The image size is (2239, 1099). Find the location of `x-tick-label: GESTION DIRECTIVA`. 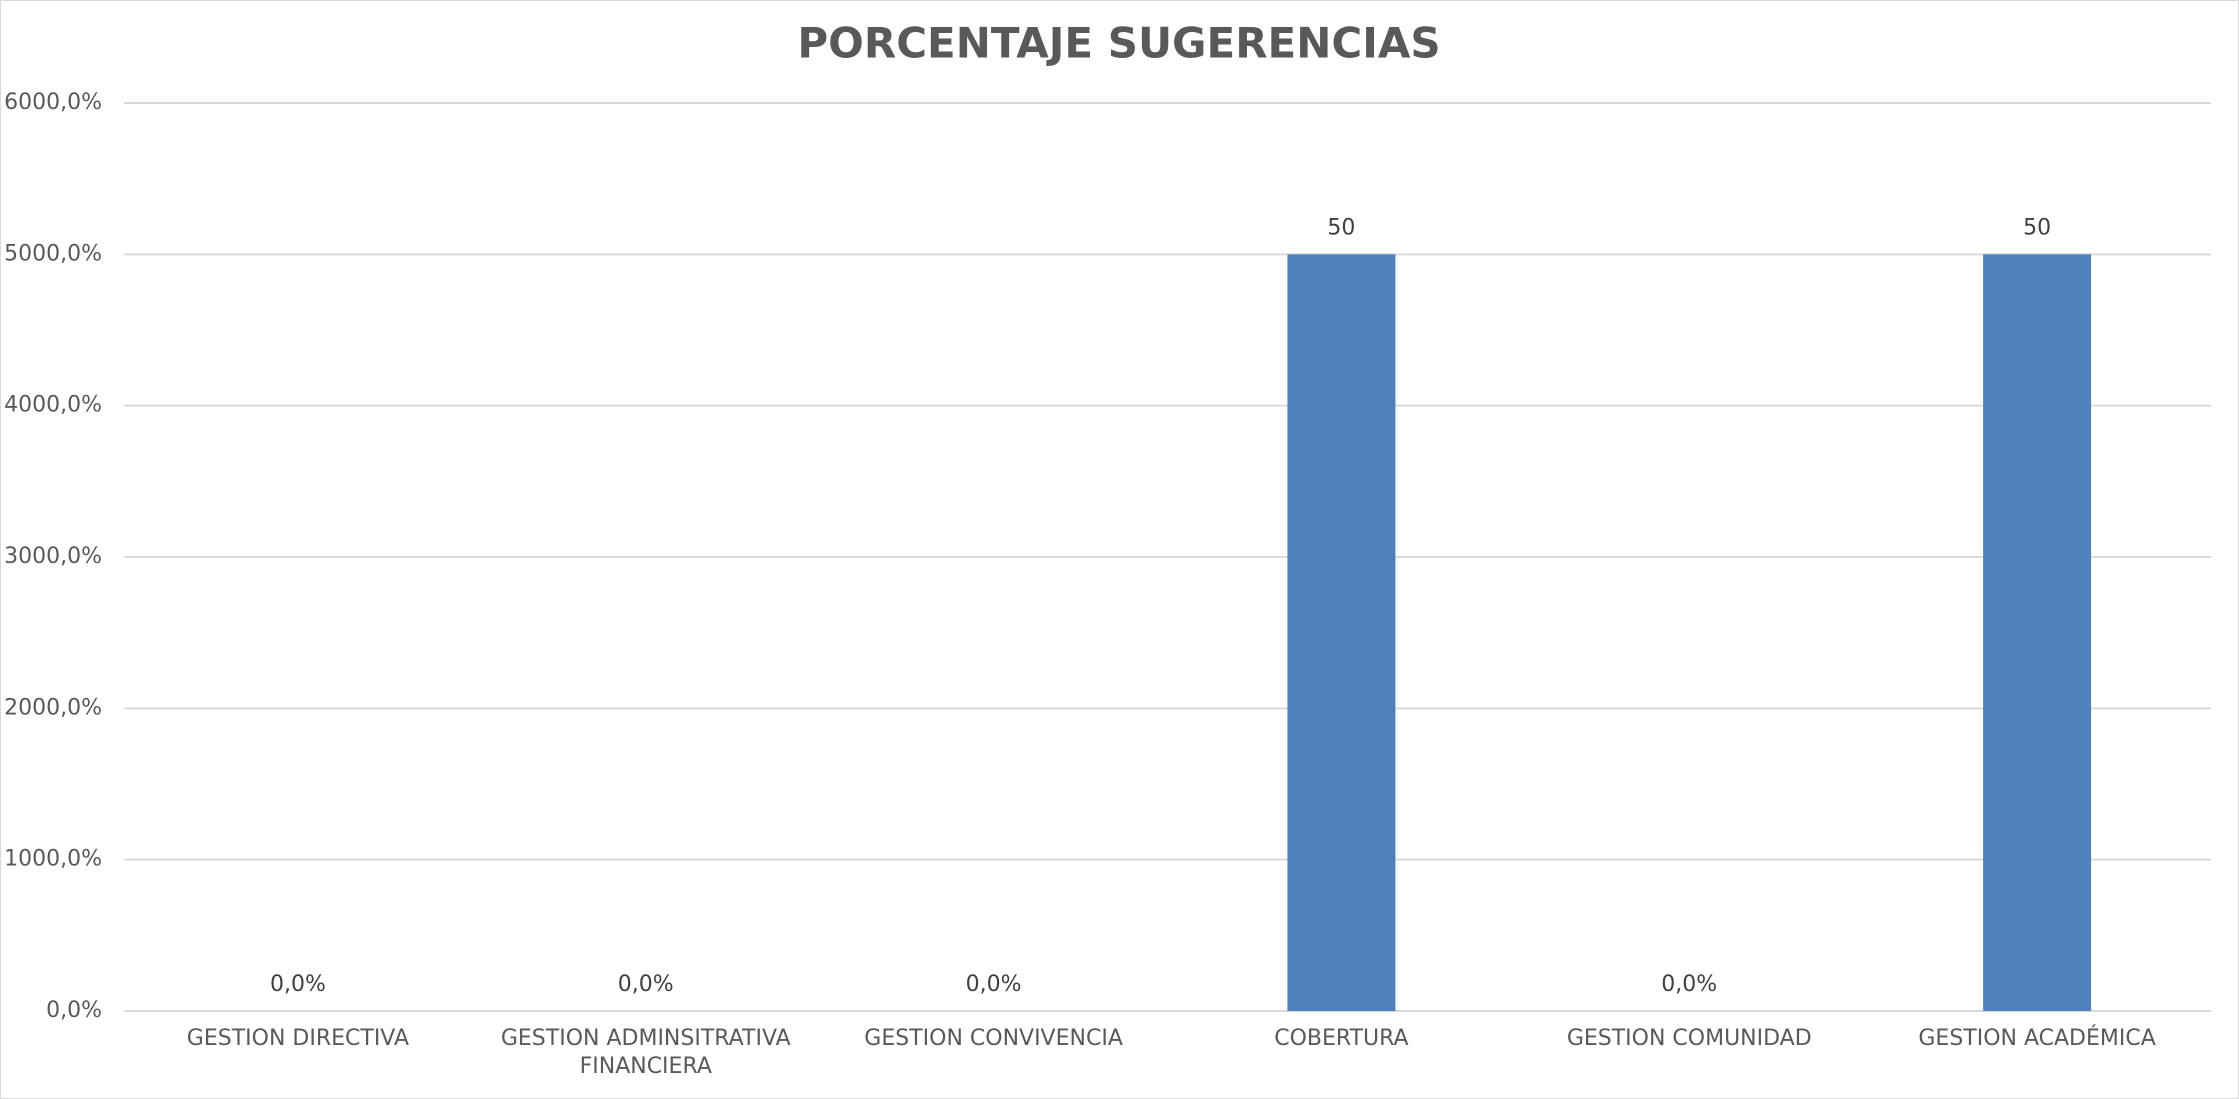

x-tick-label: GESTION DIRECTIVA is located at coordinates (297, 1038).